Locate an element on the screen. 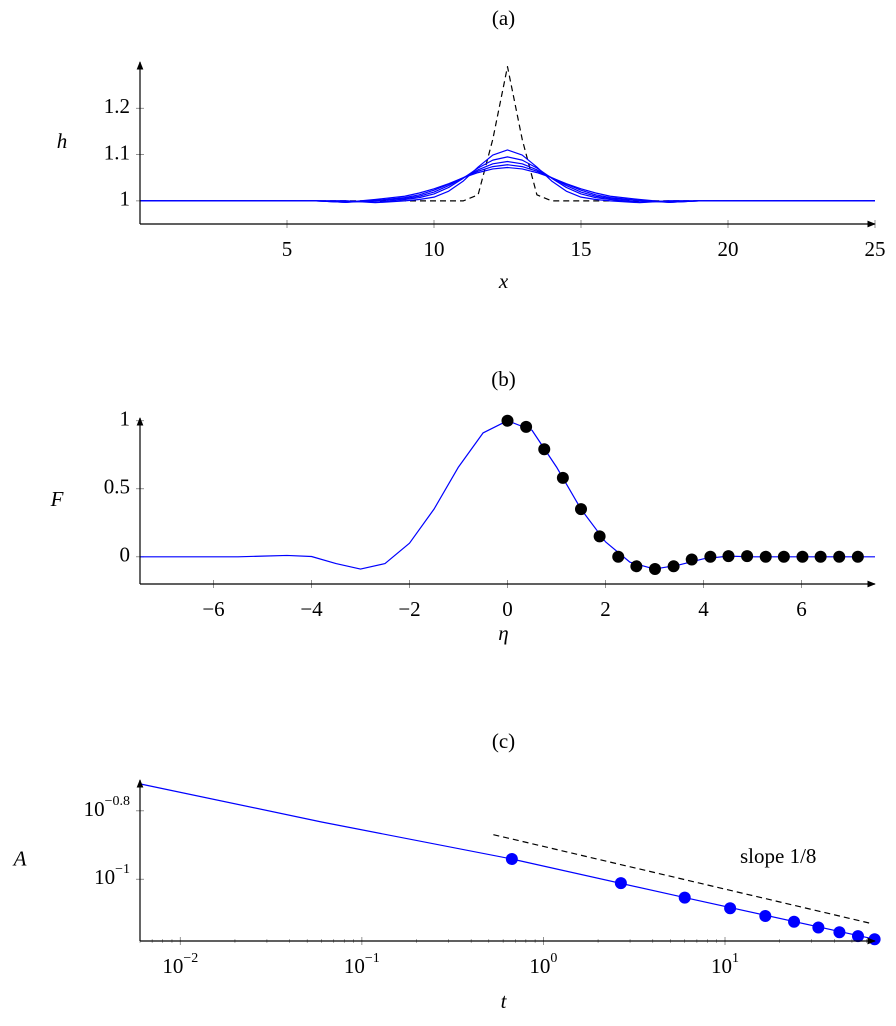  x-tick-label: 10⁻² is located at coordinates (180, 964).